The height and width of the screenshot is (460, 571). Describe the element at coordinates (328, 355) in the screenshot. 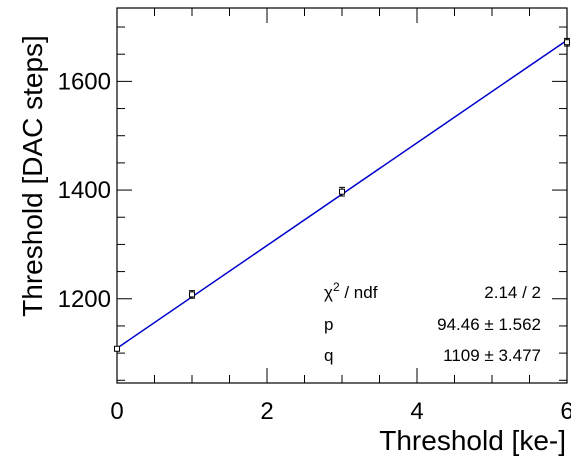

I see `stat-label: q` at that location.